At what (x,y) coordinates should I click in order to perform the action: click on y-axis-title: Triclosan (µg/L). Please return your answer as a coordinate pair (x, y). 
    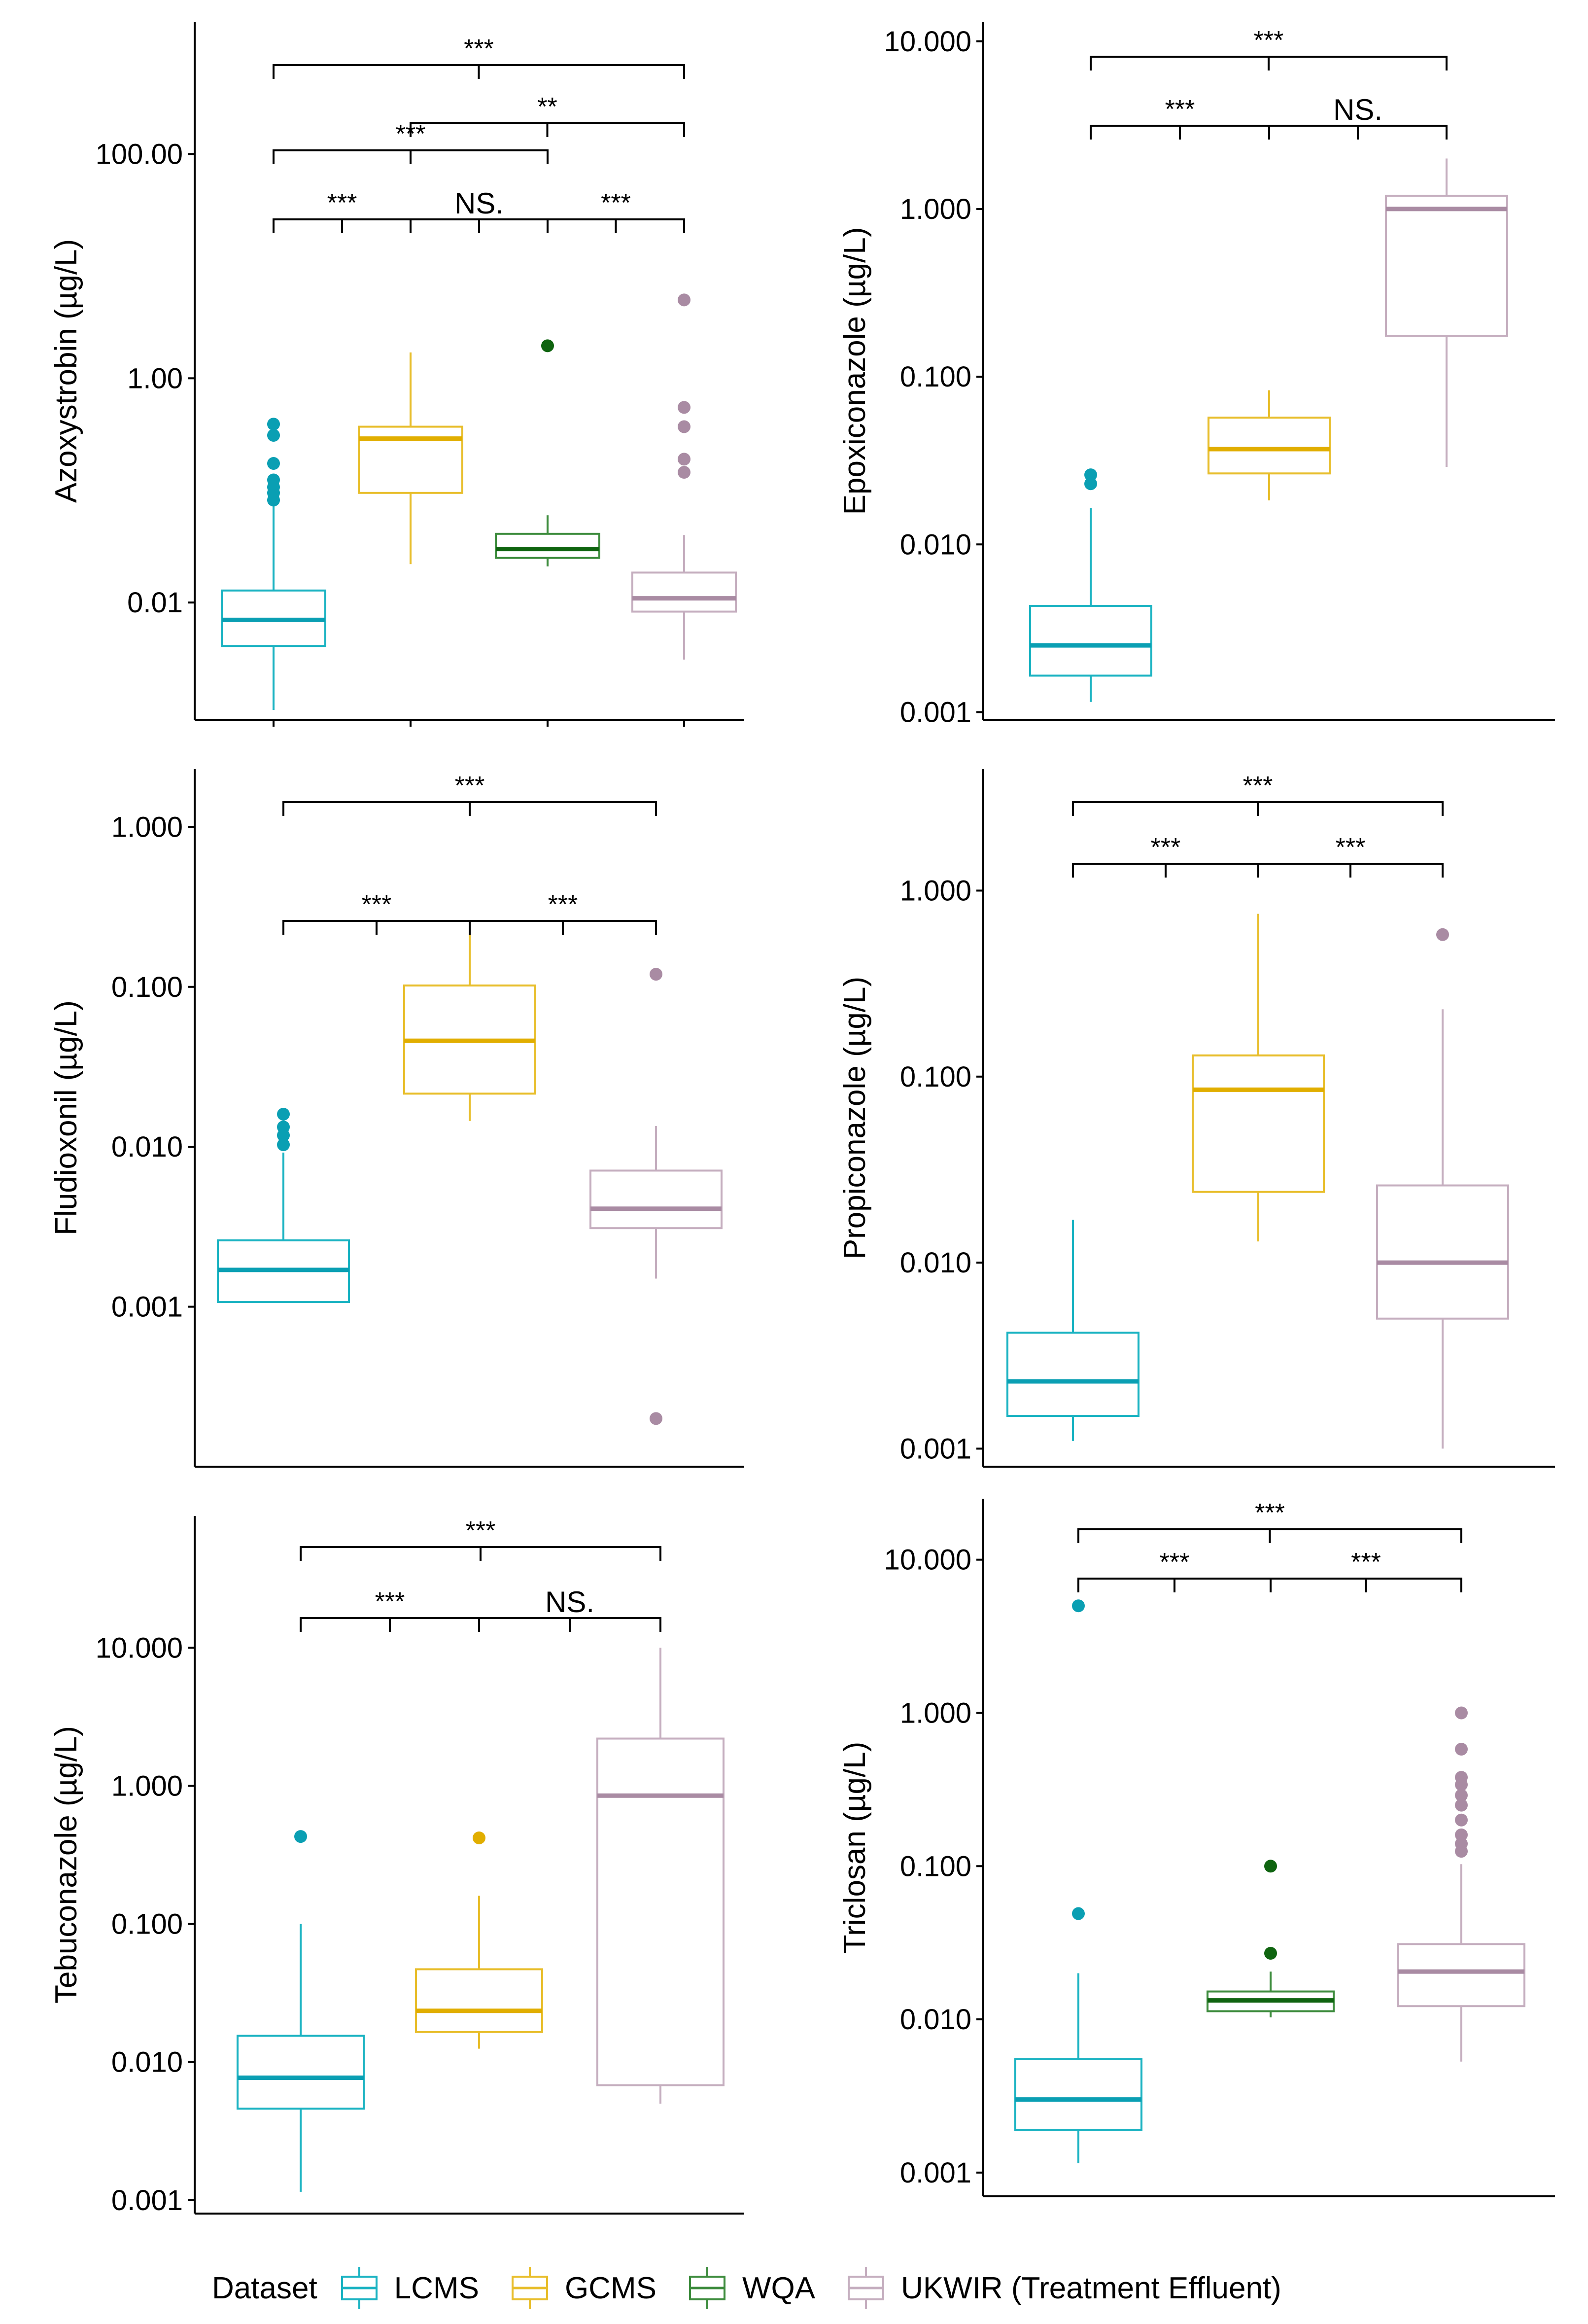
    Looking at the image, I should click on (855, 1848).